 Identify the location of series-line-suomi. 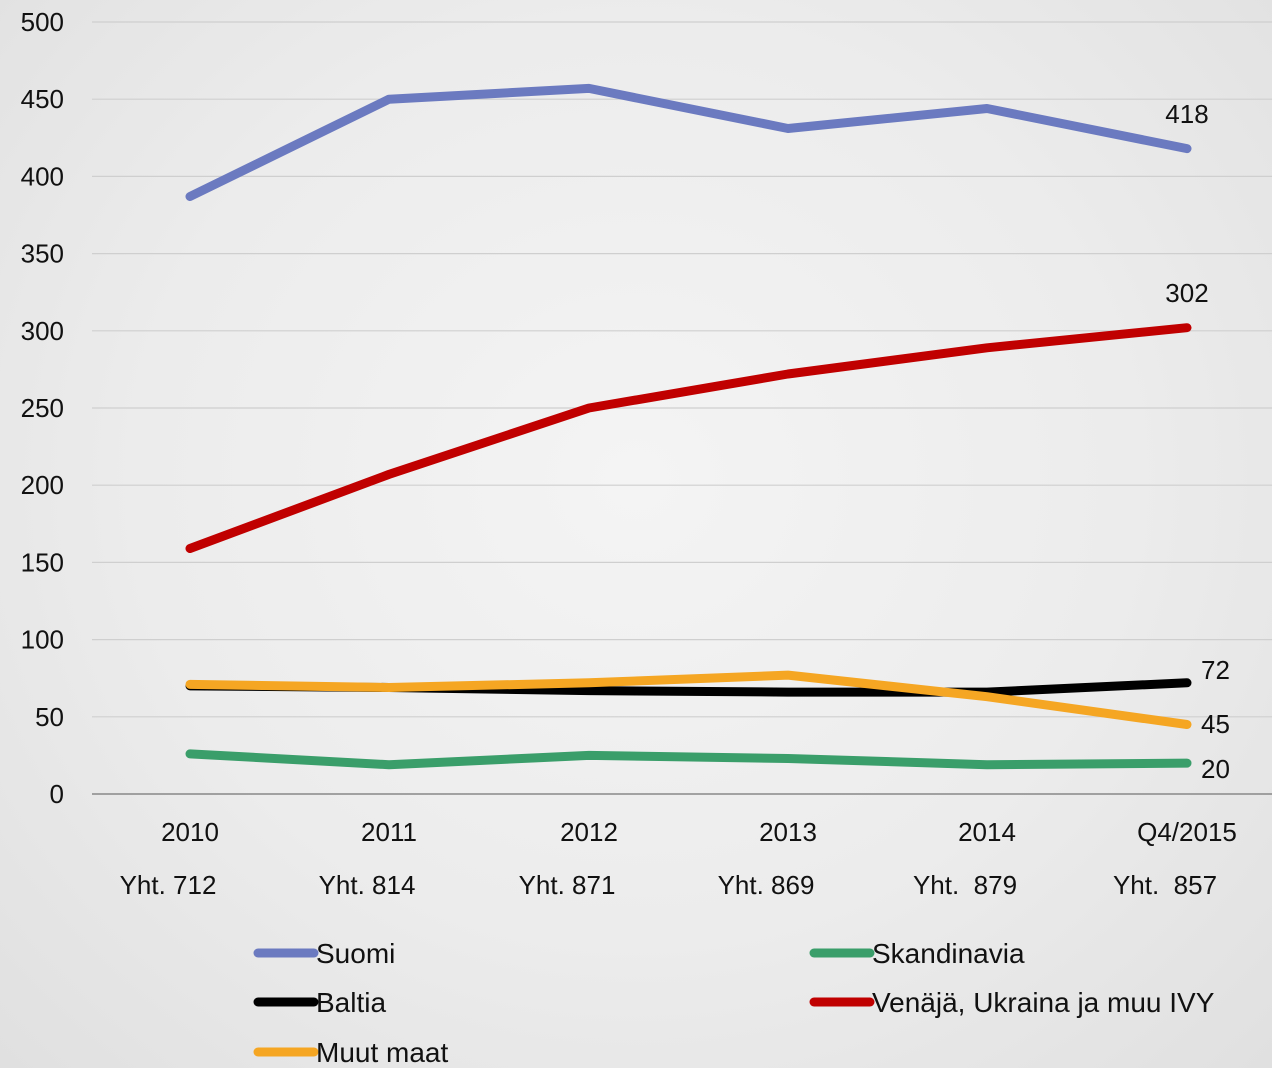
(688, 142).